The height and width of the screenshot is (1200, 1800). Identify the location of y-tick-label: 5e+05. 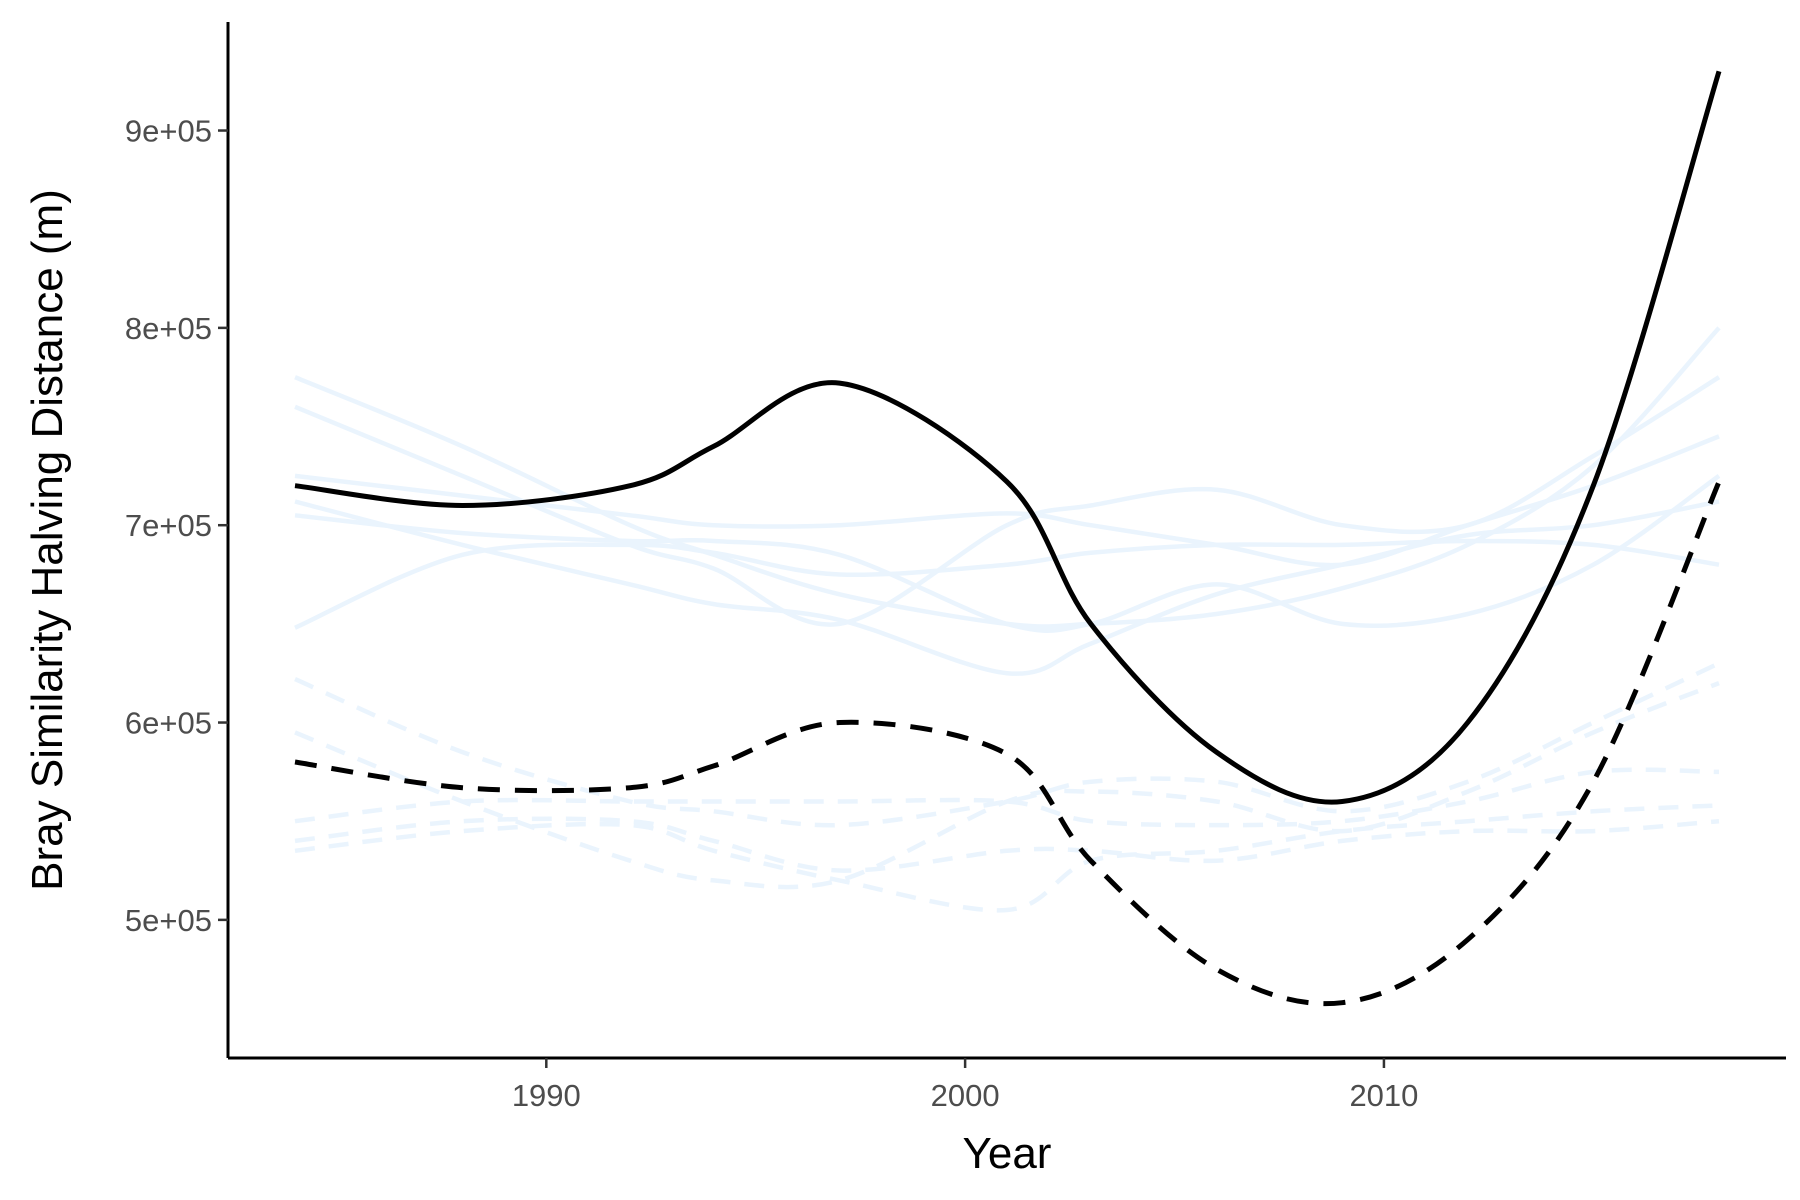
(168, 920).